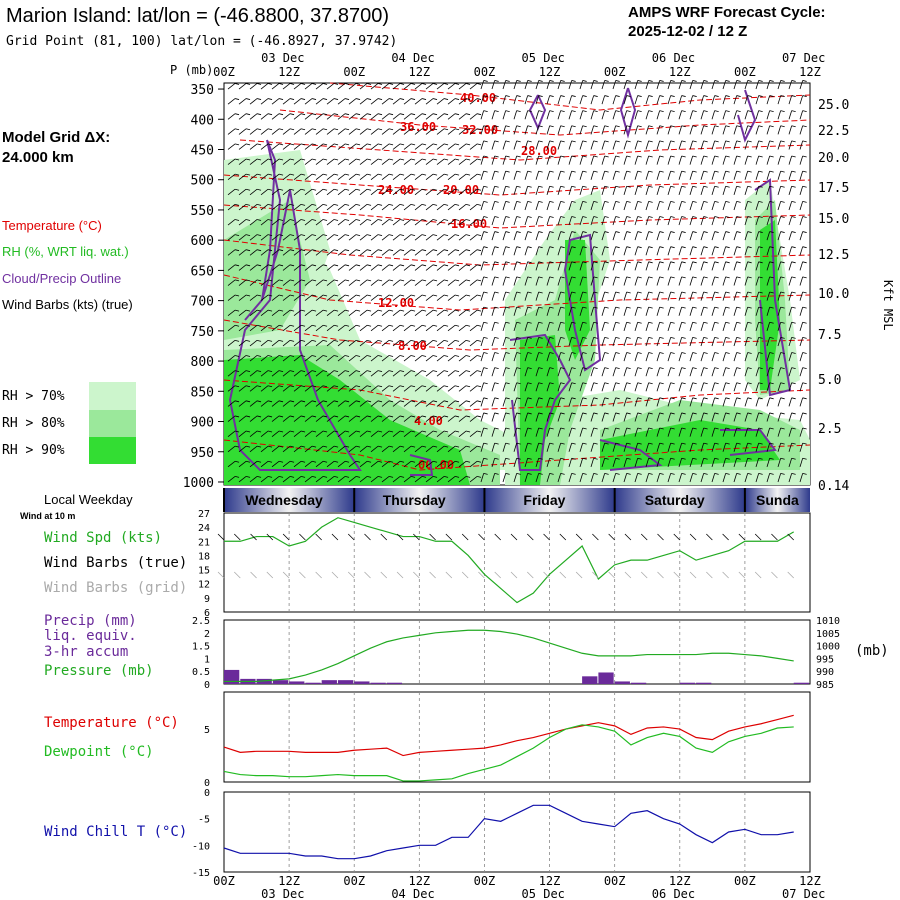 The width and height of the screenshot is (900, 900). I want to click on temperature-contour-label: 20.00, so click(461, 190).